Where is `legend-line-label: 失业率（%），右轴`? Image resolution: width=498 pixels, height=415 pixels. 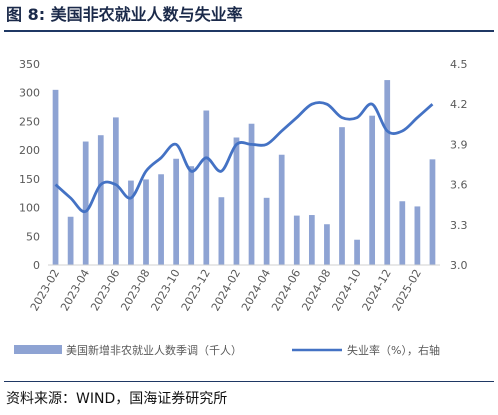 legend-line-label: 失业率（%），右轴 is located at coordinates (393, 350).